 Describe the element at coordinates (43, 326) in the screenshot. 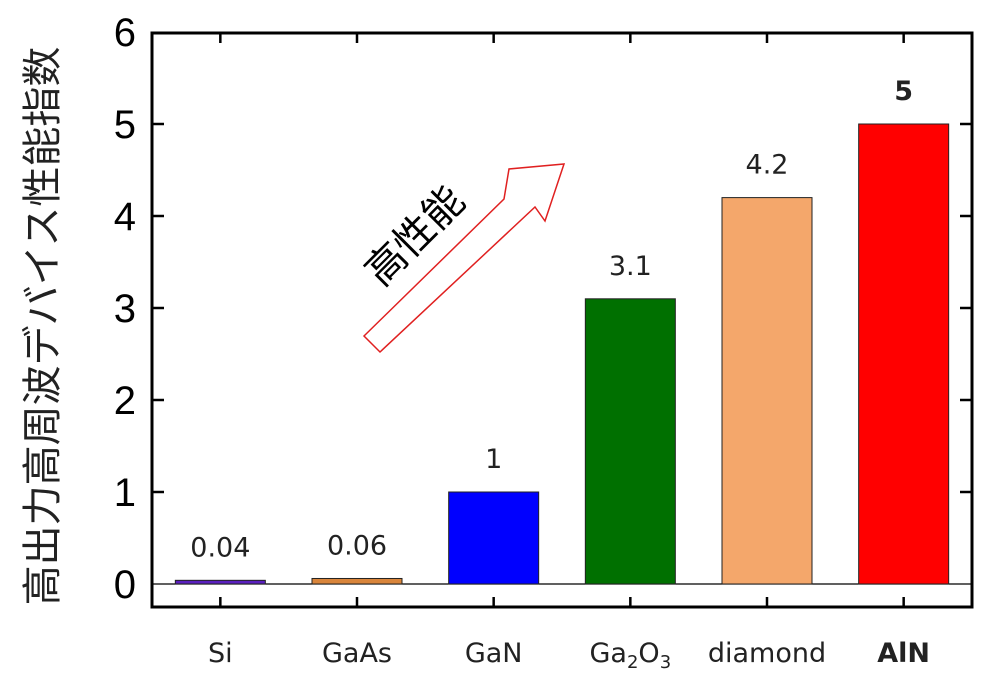

I see `y-axis-label: 高出力高周波デバイス性能指数` at that location.